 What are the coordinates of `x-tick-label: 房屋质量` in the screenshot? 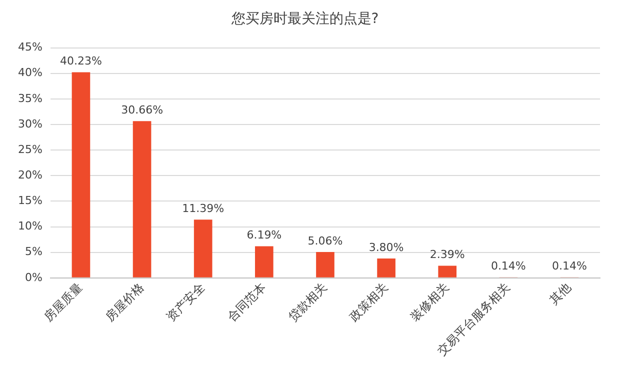 It's located at (63, 302).